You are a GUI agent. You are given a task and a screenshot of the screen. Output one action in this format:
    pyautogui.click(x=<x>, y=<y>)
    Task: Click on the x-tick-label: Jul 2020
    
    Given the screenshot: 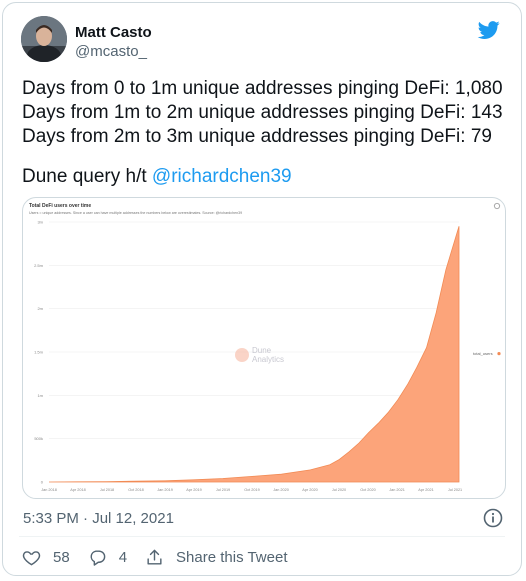 What is the action you would take?
    pyautogui.click(x=339, y=490)
    